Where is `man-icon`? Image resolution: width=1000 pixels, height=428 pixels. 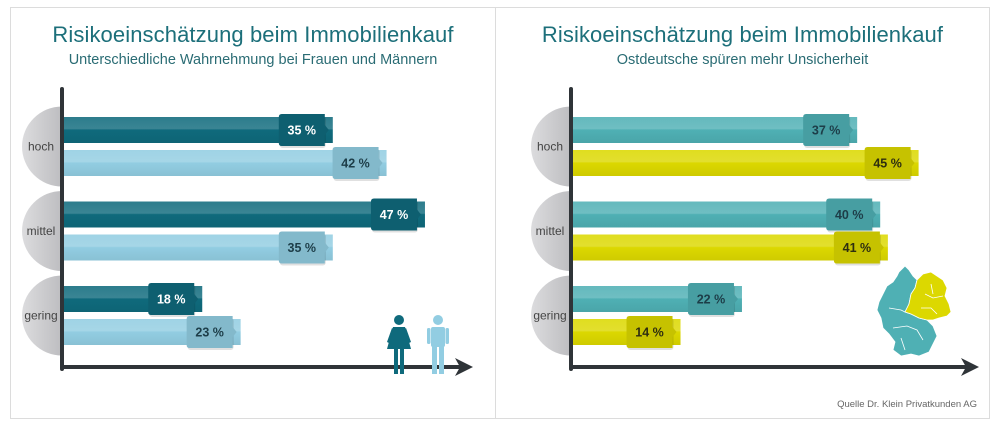
man-icon is located at coordinates (438, 344).